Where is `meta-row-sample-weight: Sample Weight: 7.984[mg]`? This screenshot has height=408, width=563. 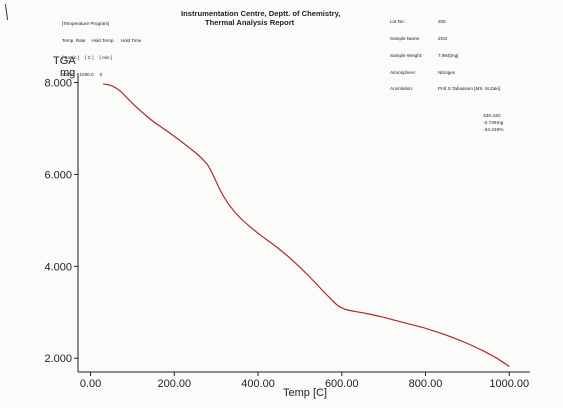
meta-row-sample-weight: Sample Weight: 7.984[mg] is located at coordinates (475, 56).